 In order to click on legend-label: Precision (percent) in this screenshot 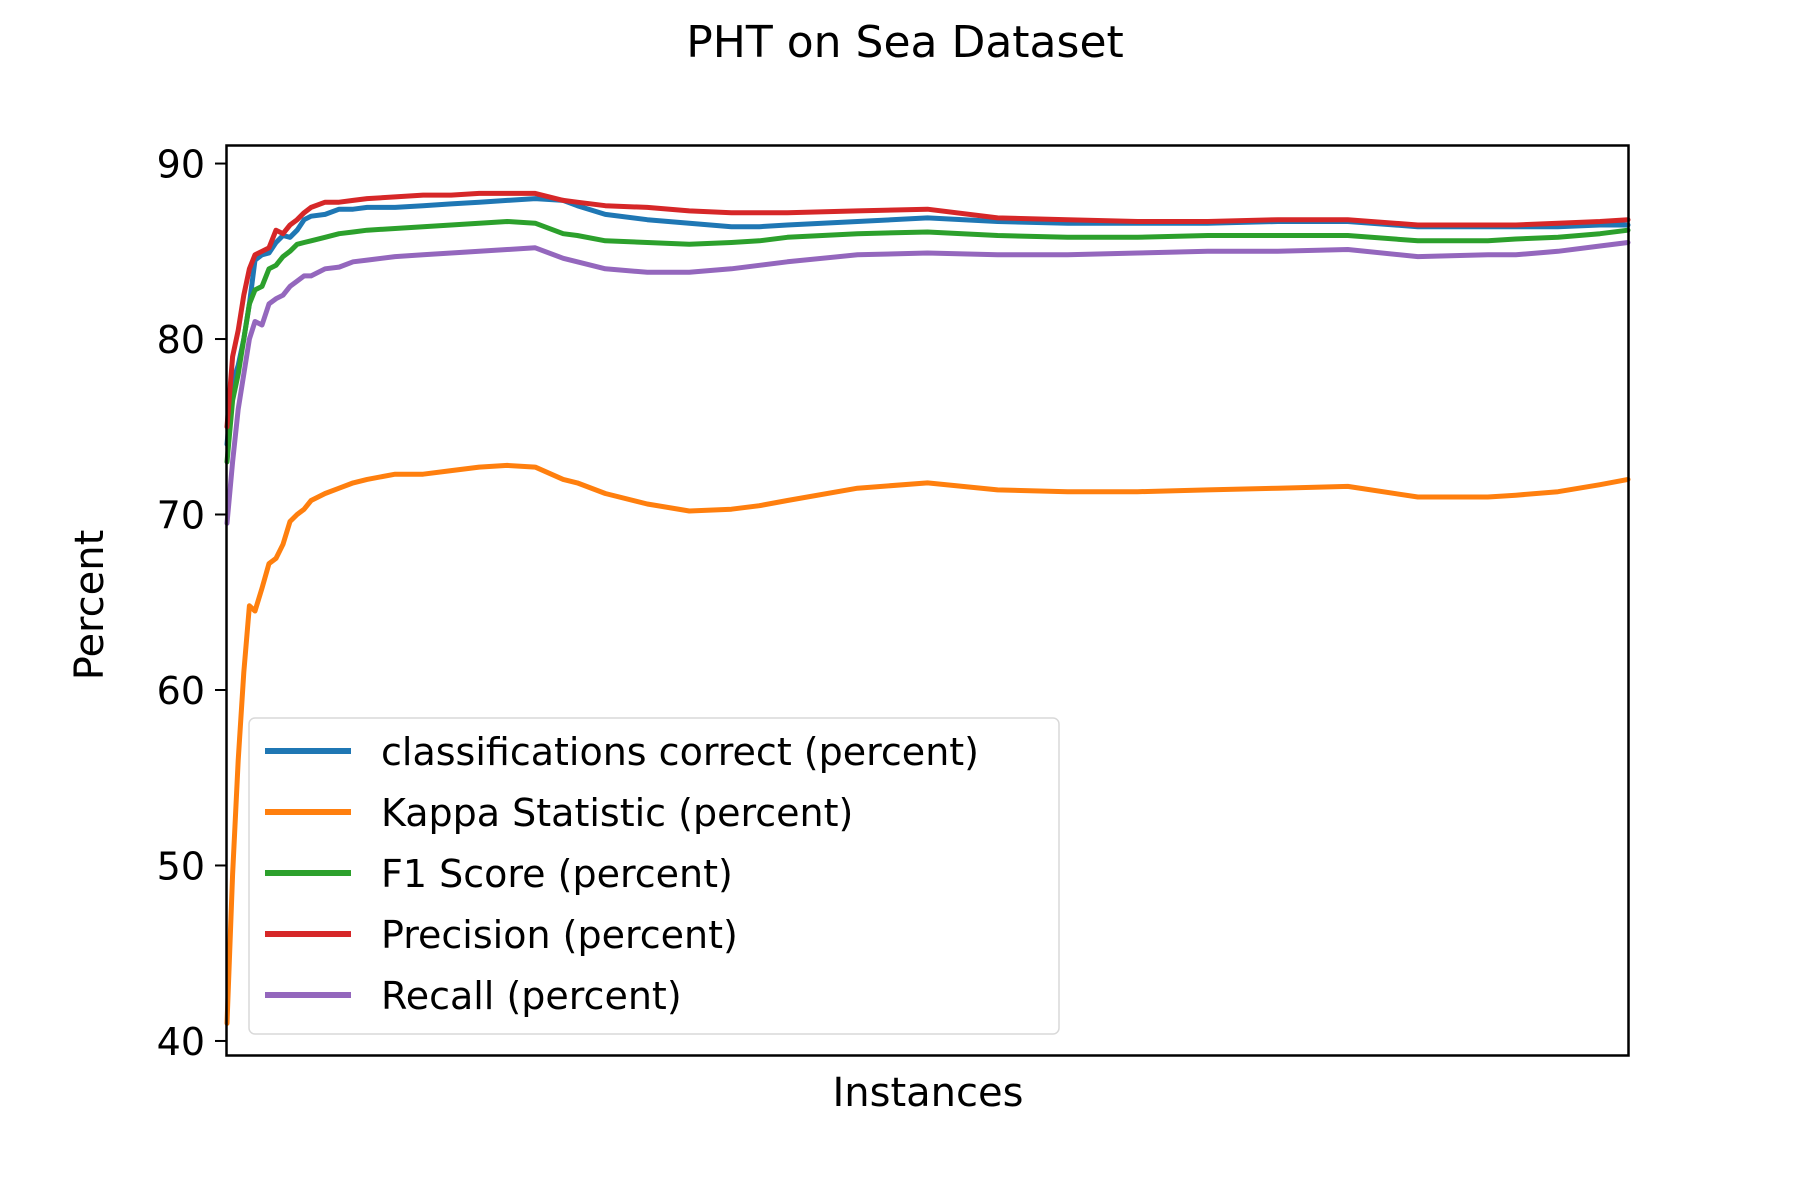, I will do `click(559, 935)`.